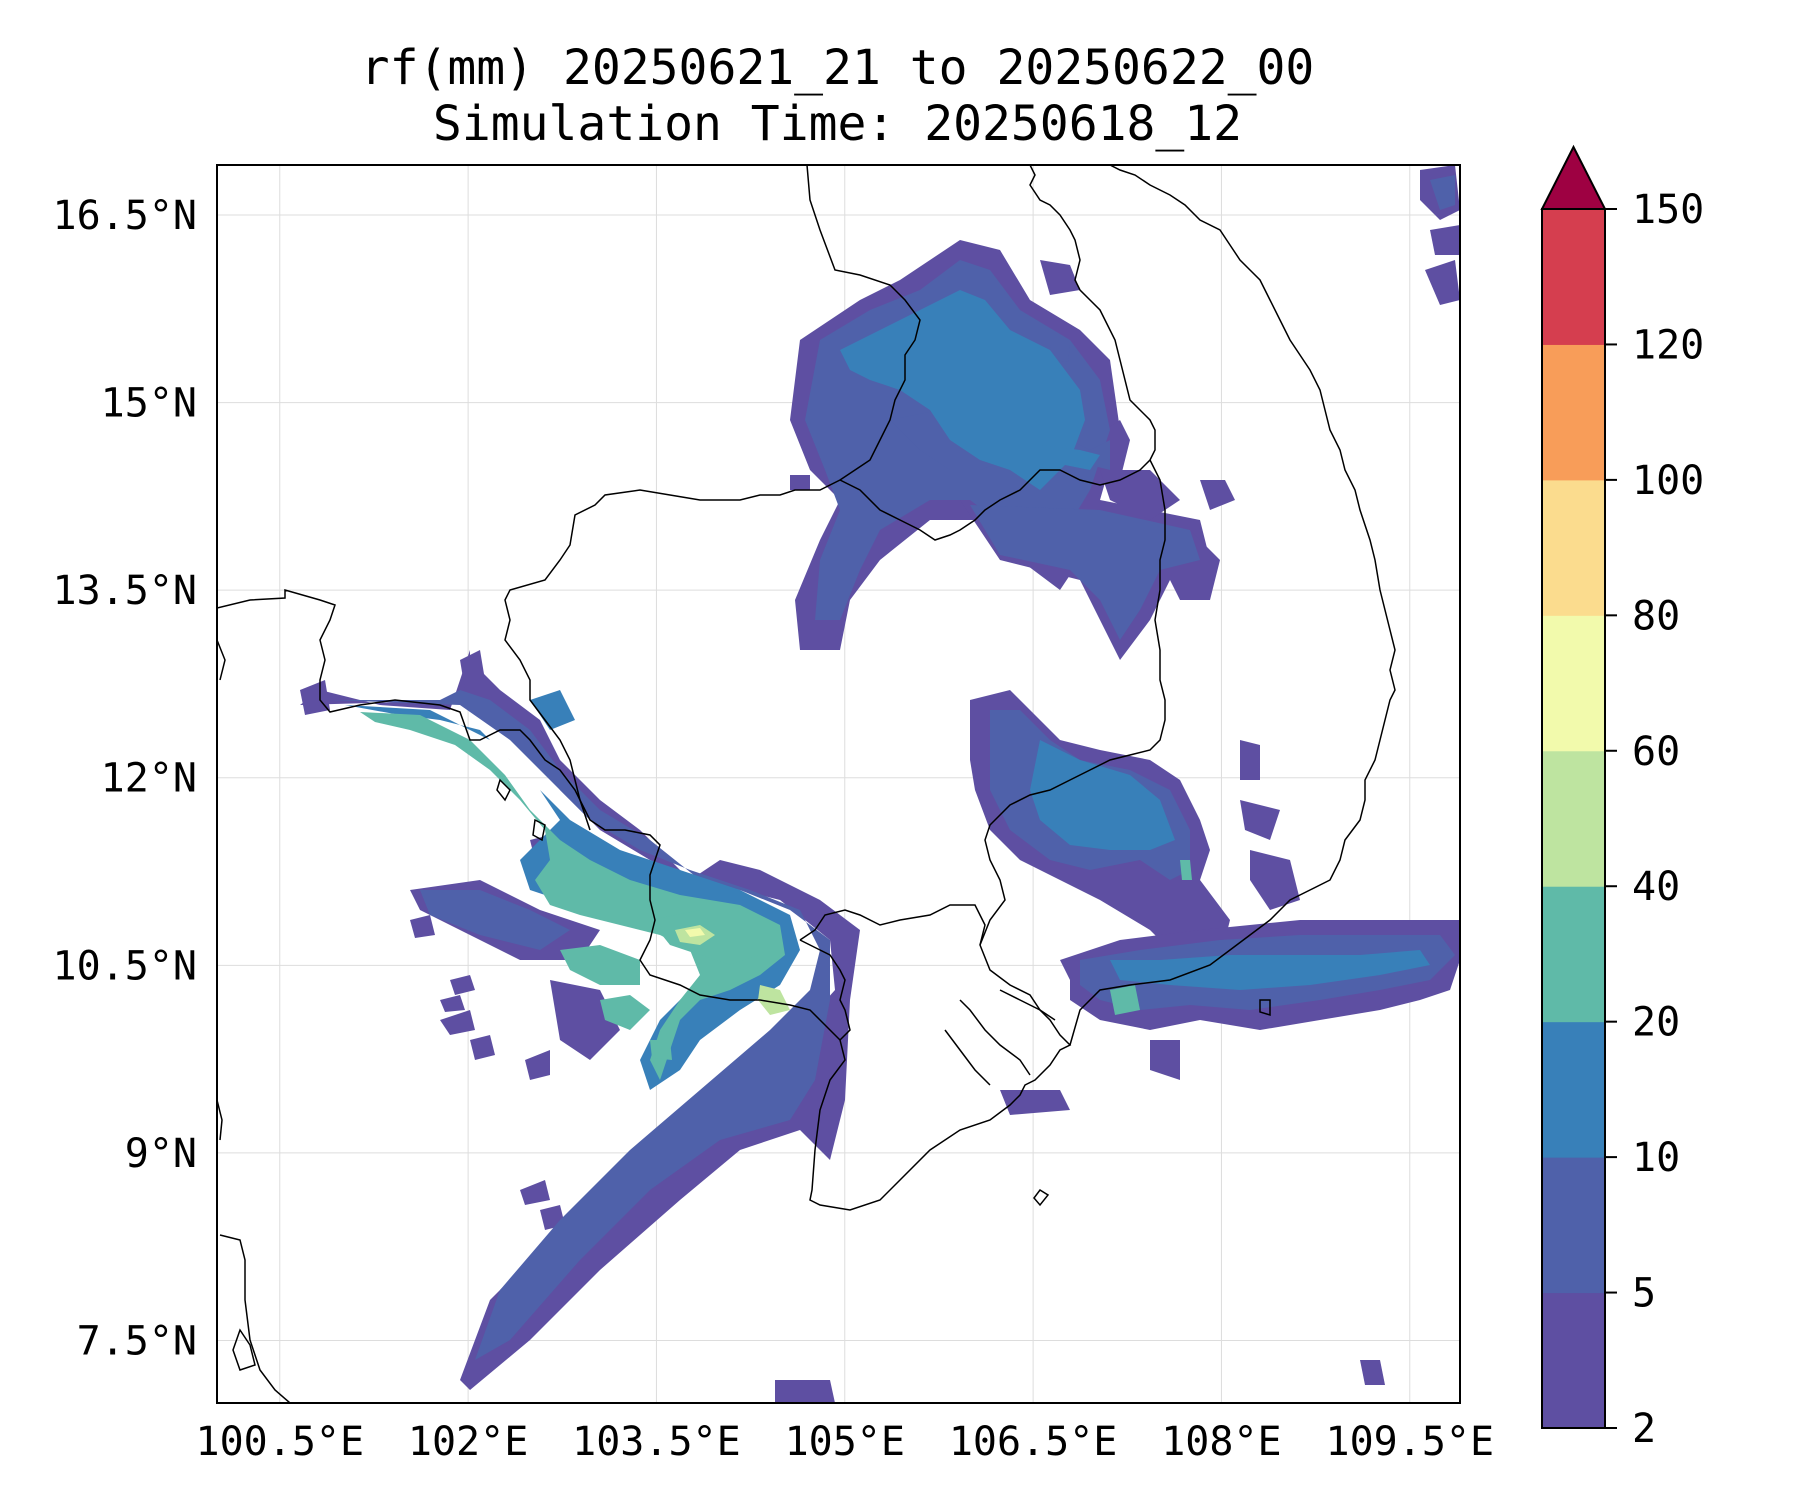 This screenshot has height=1500, width=1800. Describe the element at coordinates (1668, 481) in the screenshot. I see `colorbar-tick-label: 100` at that location.